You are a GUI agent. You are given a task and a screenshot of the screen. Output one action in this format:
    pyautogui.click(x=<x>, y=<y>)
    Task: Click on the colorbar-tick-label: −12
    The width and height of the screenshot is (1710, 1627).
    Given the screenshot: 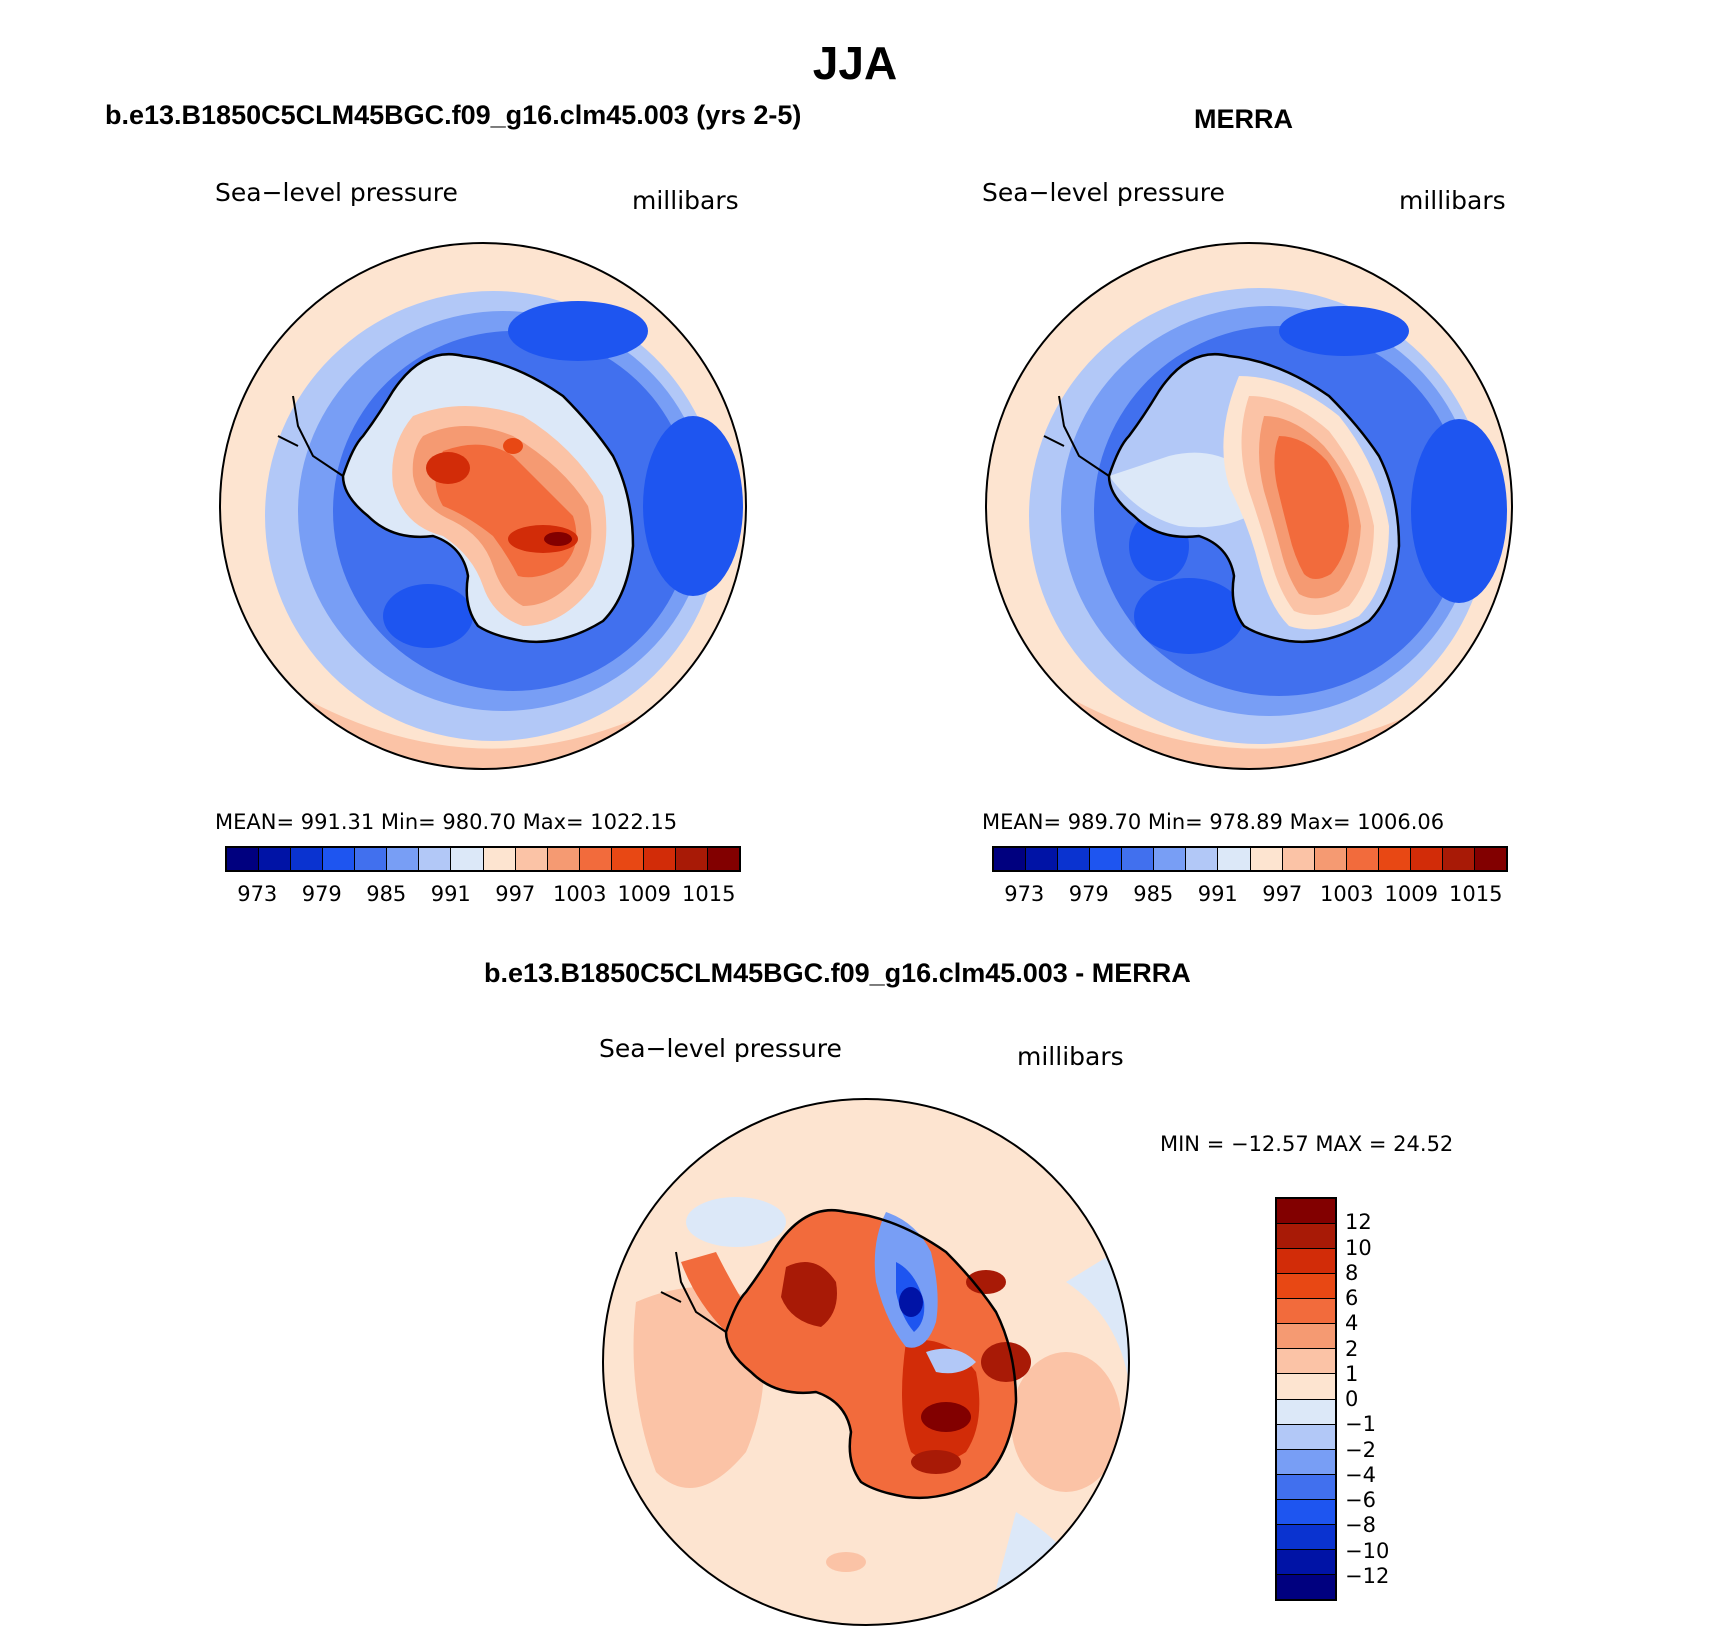 What is the action you would take?
    pyautogui.click(x=1367, y=1575)
    